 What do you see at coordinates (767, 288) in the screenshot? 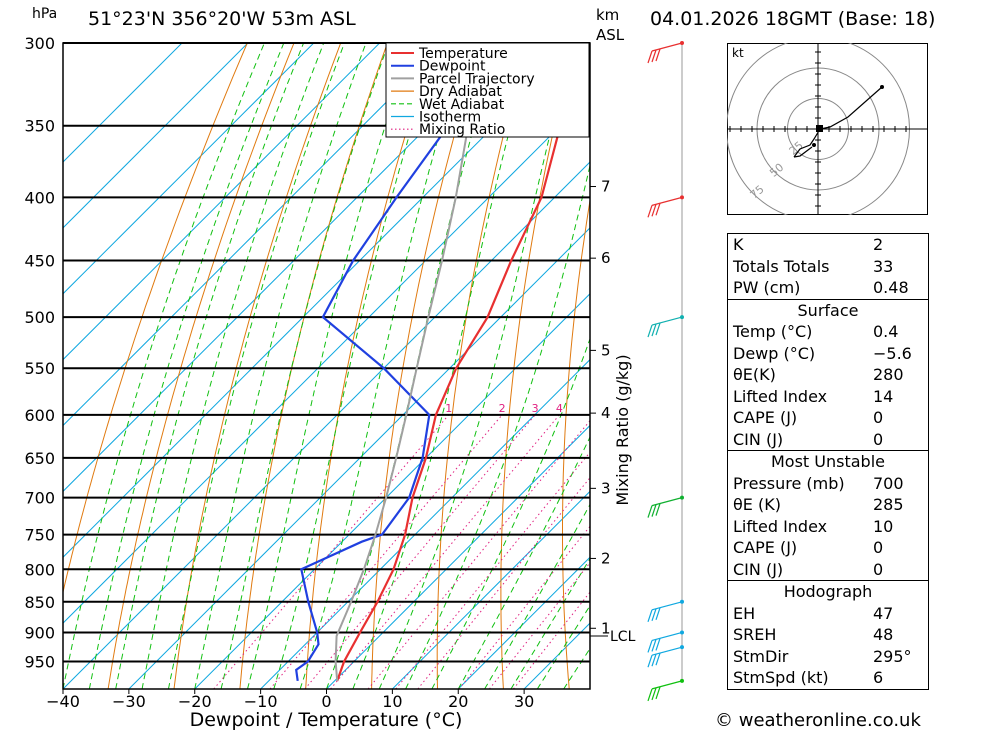
I see `index-label: PW (cm)` at bounding box center [767, 288].